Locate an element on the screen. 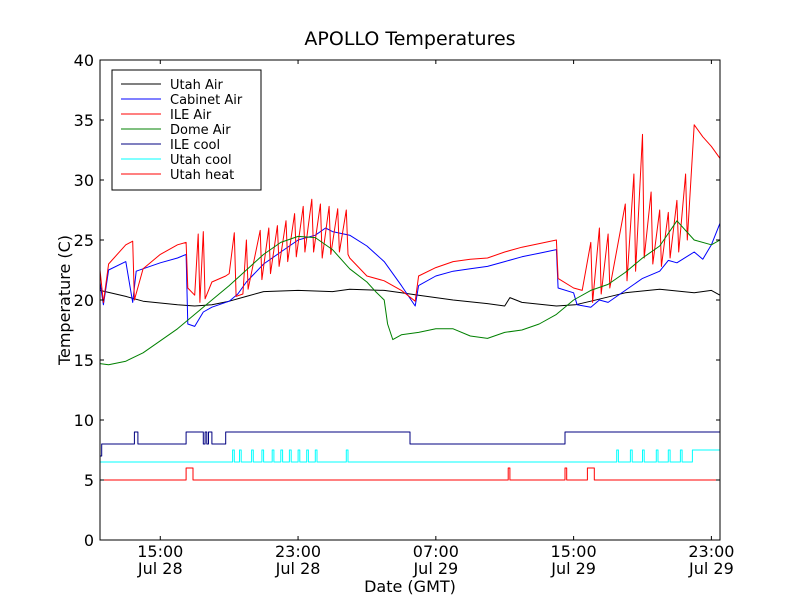 This screenshot has width=800, height=600. y-tick-label: 25 is located at coordinates (84, 240).